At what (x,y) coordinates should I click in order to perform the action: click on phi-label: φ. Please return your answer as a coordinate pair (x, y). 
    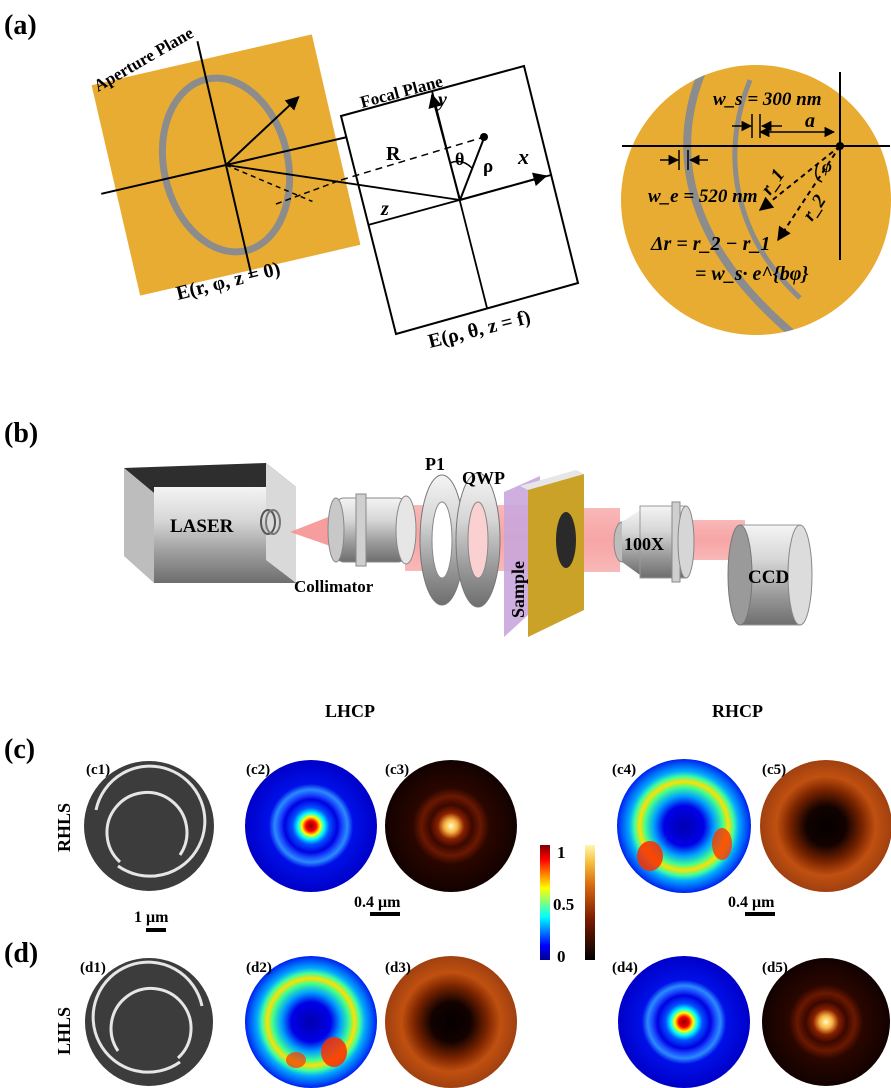
    Looking at the image, I should click on (827, 166).